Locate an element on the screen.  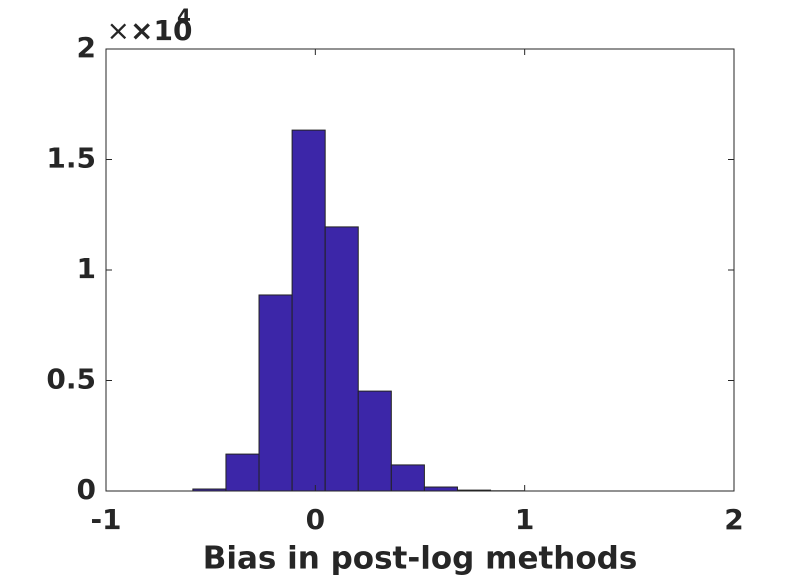
x-tick-label: 0 is located at coordinates (315, 519).